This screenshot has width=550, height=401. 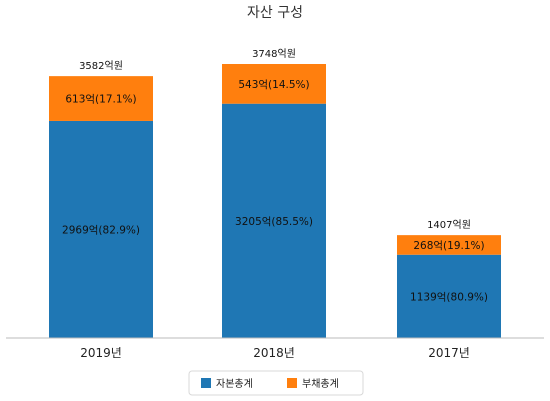 I want to click on data-label-equity-0: 2969억(82.9%), so click(x=101, y=230).